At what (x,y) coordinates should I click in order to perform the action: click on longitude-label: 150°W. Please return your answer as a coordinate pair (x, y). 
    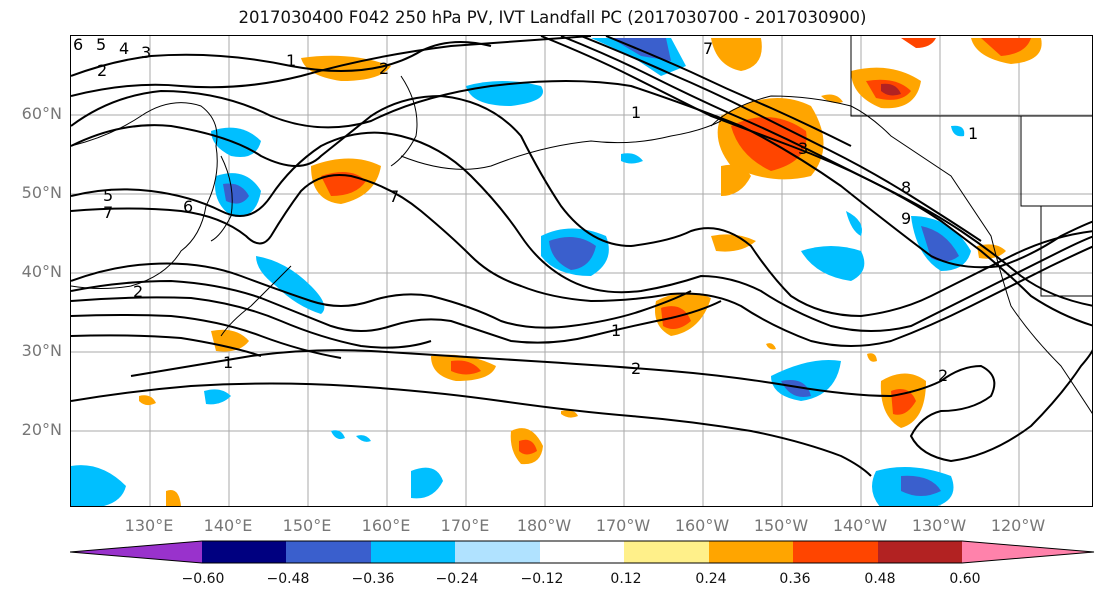
    Looking at the image, I should click on (781, 525).